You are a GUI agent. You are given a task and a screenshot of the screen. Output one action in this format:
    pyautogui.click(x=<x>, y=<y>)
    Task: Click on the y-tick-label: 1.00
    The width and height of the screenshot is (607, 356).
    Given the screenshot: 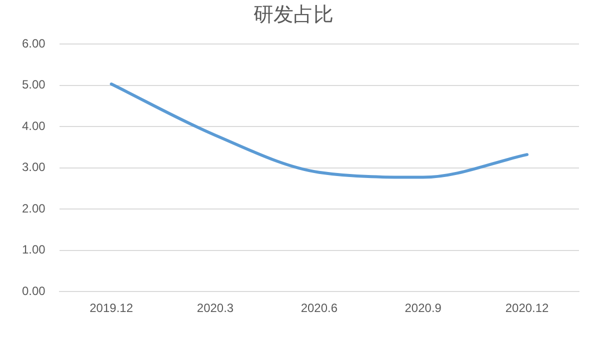 What is the action you would take?
    pyautogui.click(x=34, y=249)
    